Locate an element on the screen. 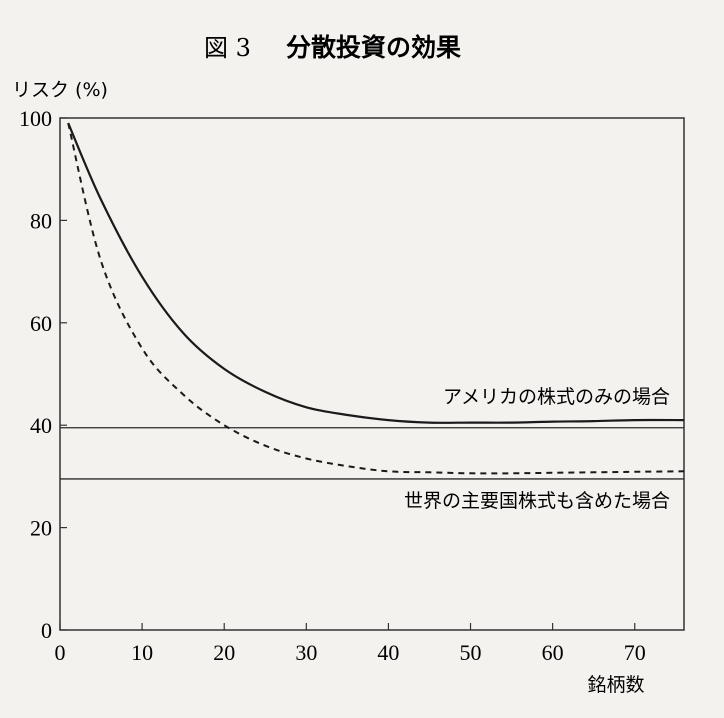 Image resolution: width=724 pixels, height=718 pixels. y-tick-label: 20 is located at coordinates (41, 528).